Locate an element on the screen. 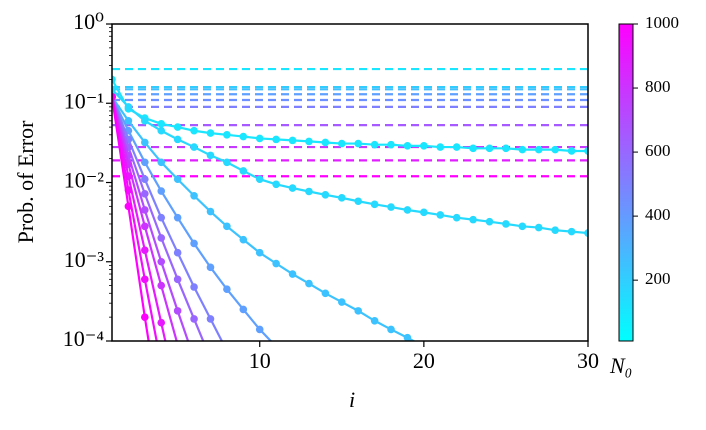 The image size is (706, 430). colorbar-tick-label: 800 is located at coordinates (658, 86).